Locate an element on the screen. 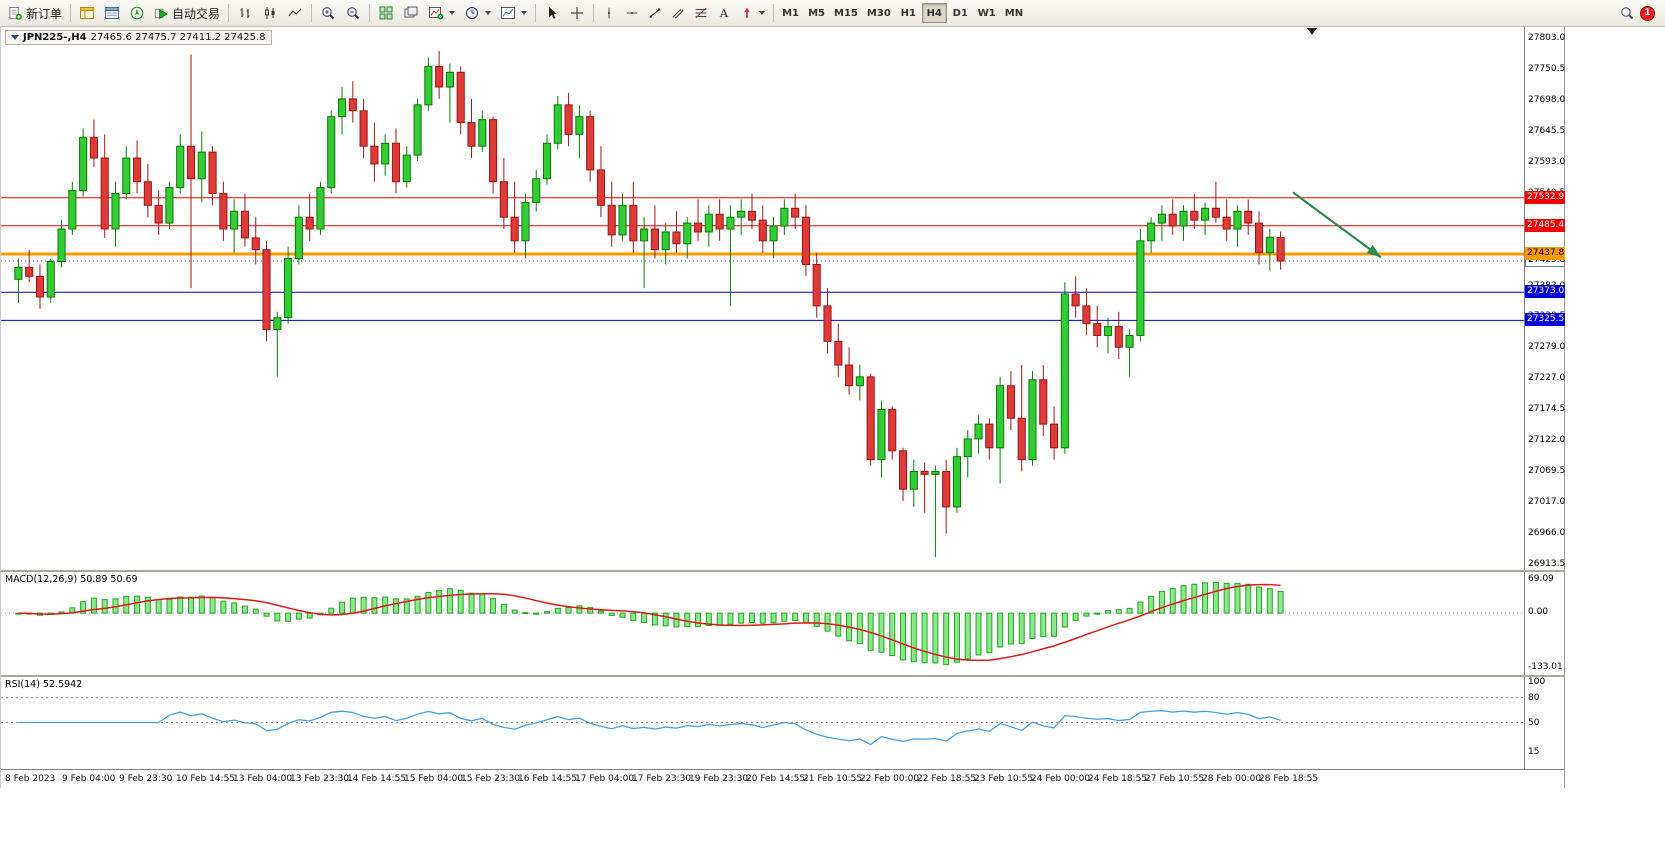 This screenshot has width=1665, height=842. line-chart-button is located at coordinates (295, 13).